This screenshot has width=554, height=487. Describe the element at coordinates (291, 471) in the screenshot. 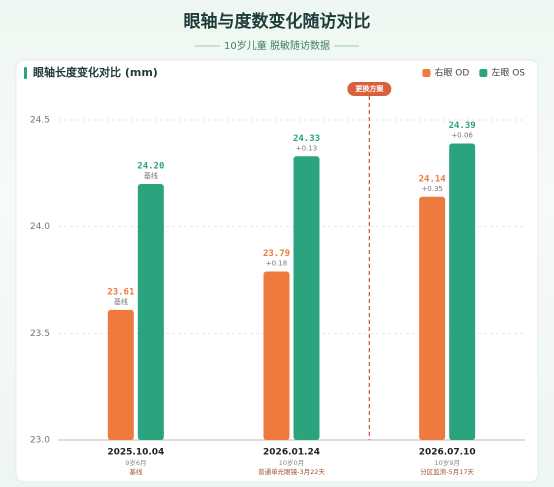

I see `x-tick-note: 普通单光眼镜-3月22天` at that location.